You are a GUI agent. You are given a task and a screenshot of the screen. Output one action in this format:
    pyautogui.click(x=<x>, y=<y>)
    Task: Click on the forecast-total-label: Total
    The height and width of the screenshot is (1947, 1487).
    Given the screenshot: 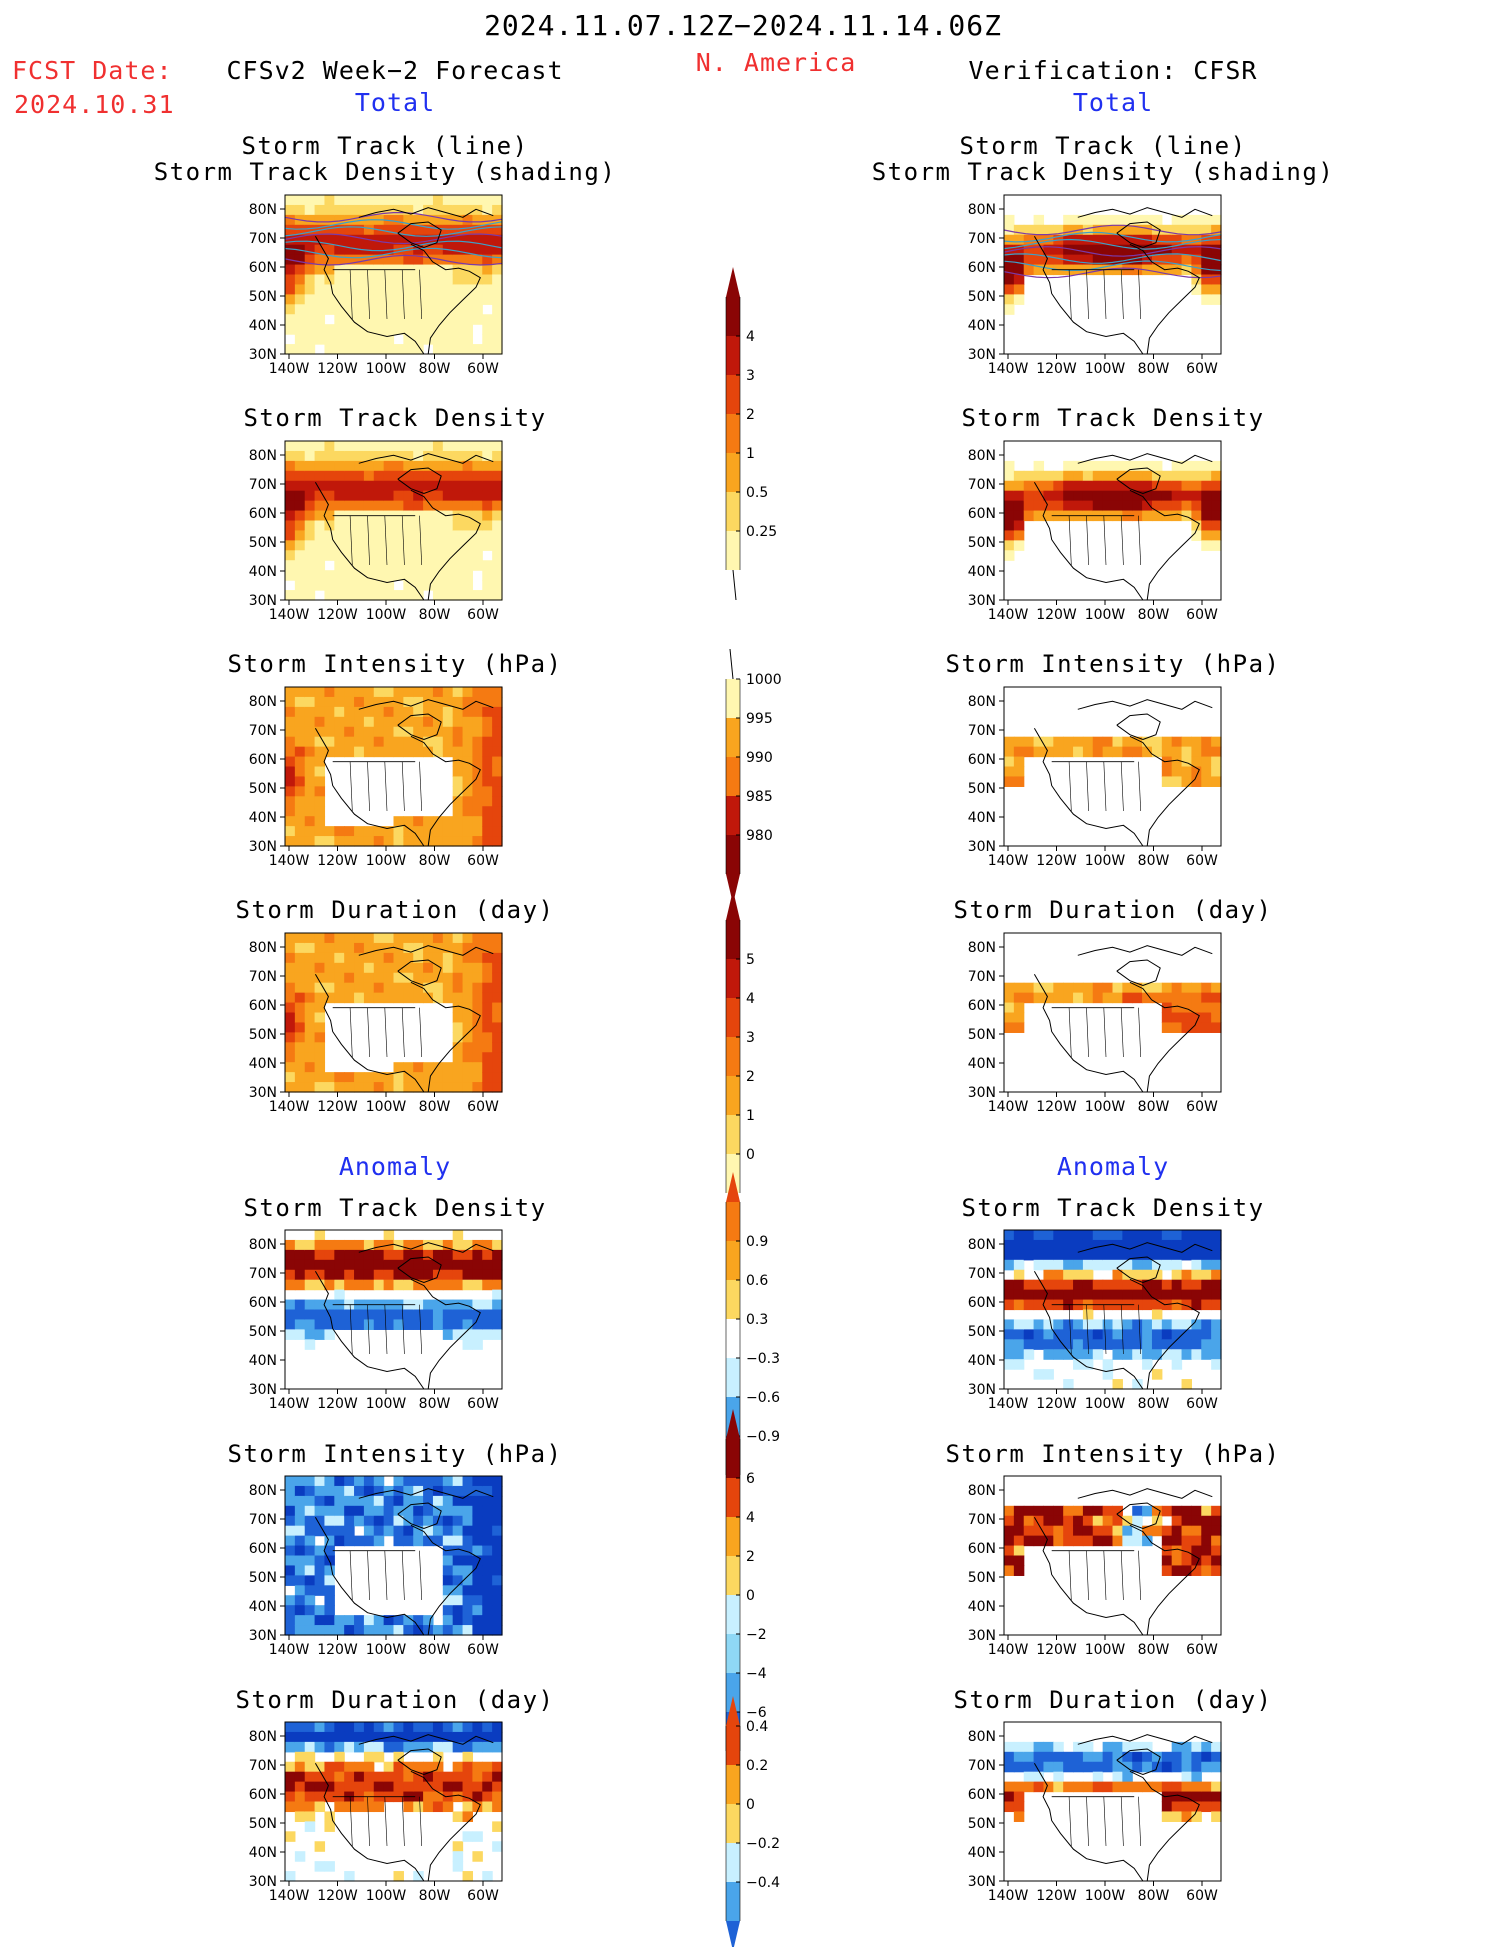 What is the action you would take?
    pyautogui.click(x=395, y=102)
    